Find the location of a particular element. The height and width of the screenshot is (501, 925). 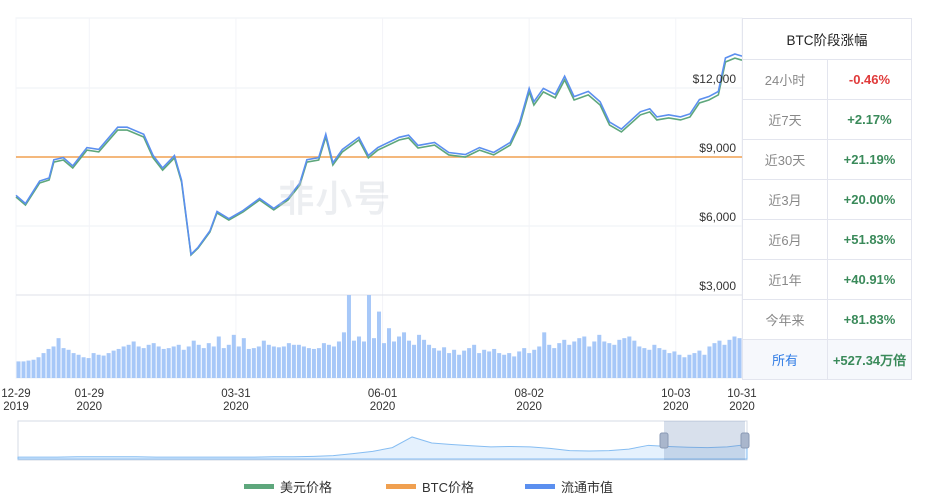

x-tick-label: 10-03 is located at coordinates (675, 394).